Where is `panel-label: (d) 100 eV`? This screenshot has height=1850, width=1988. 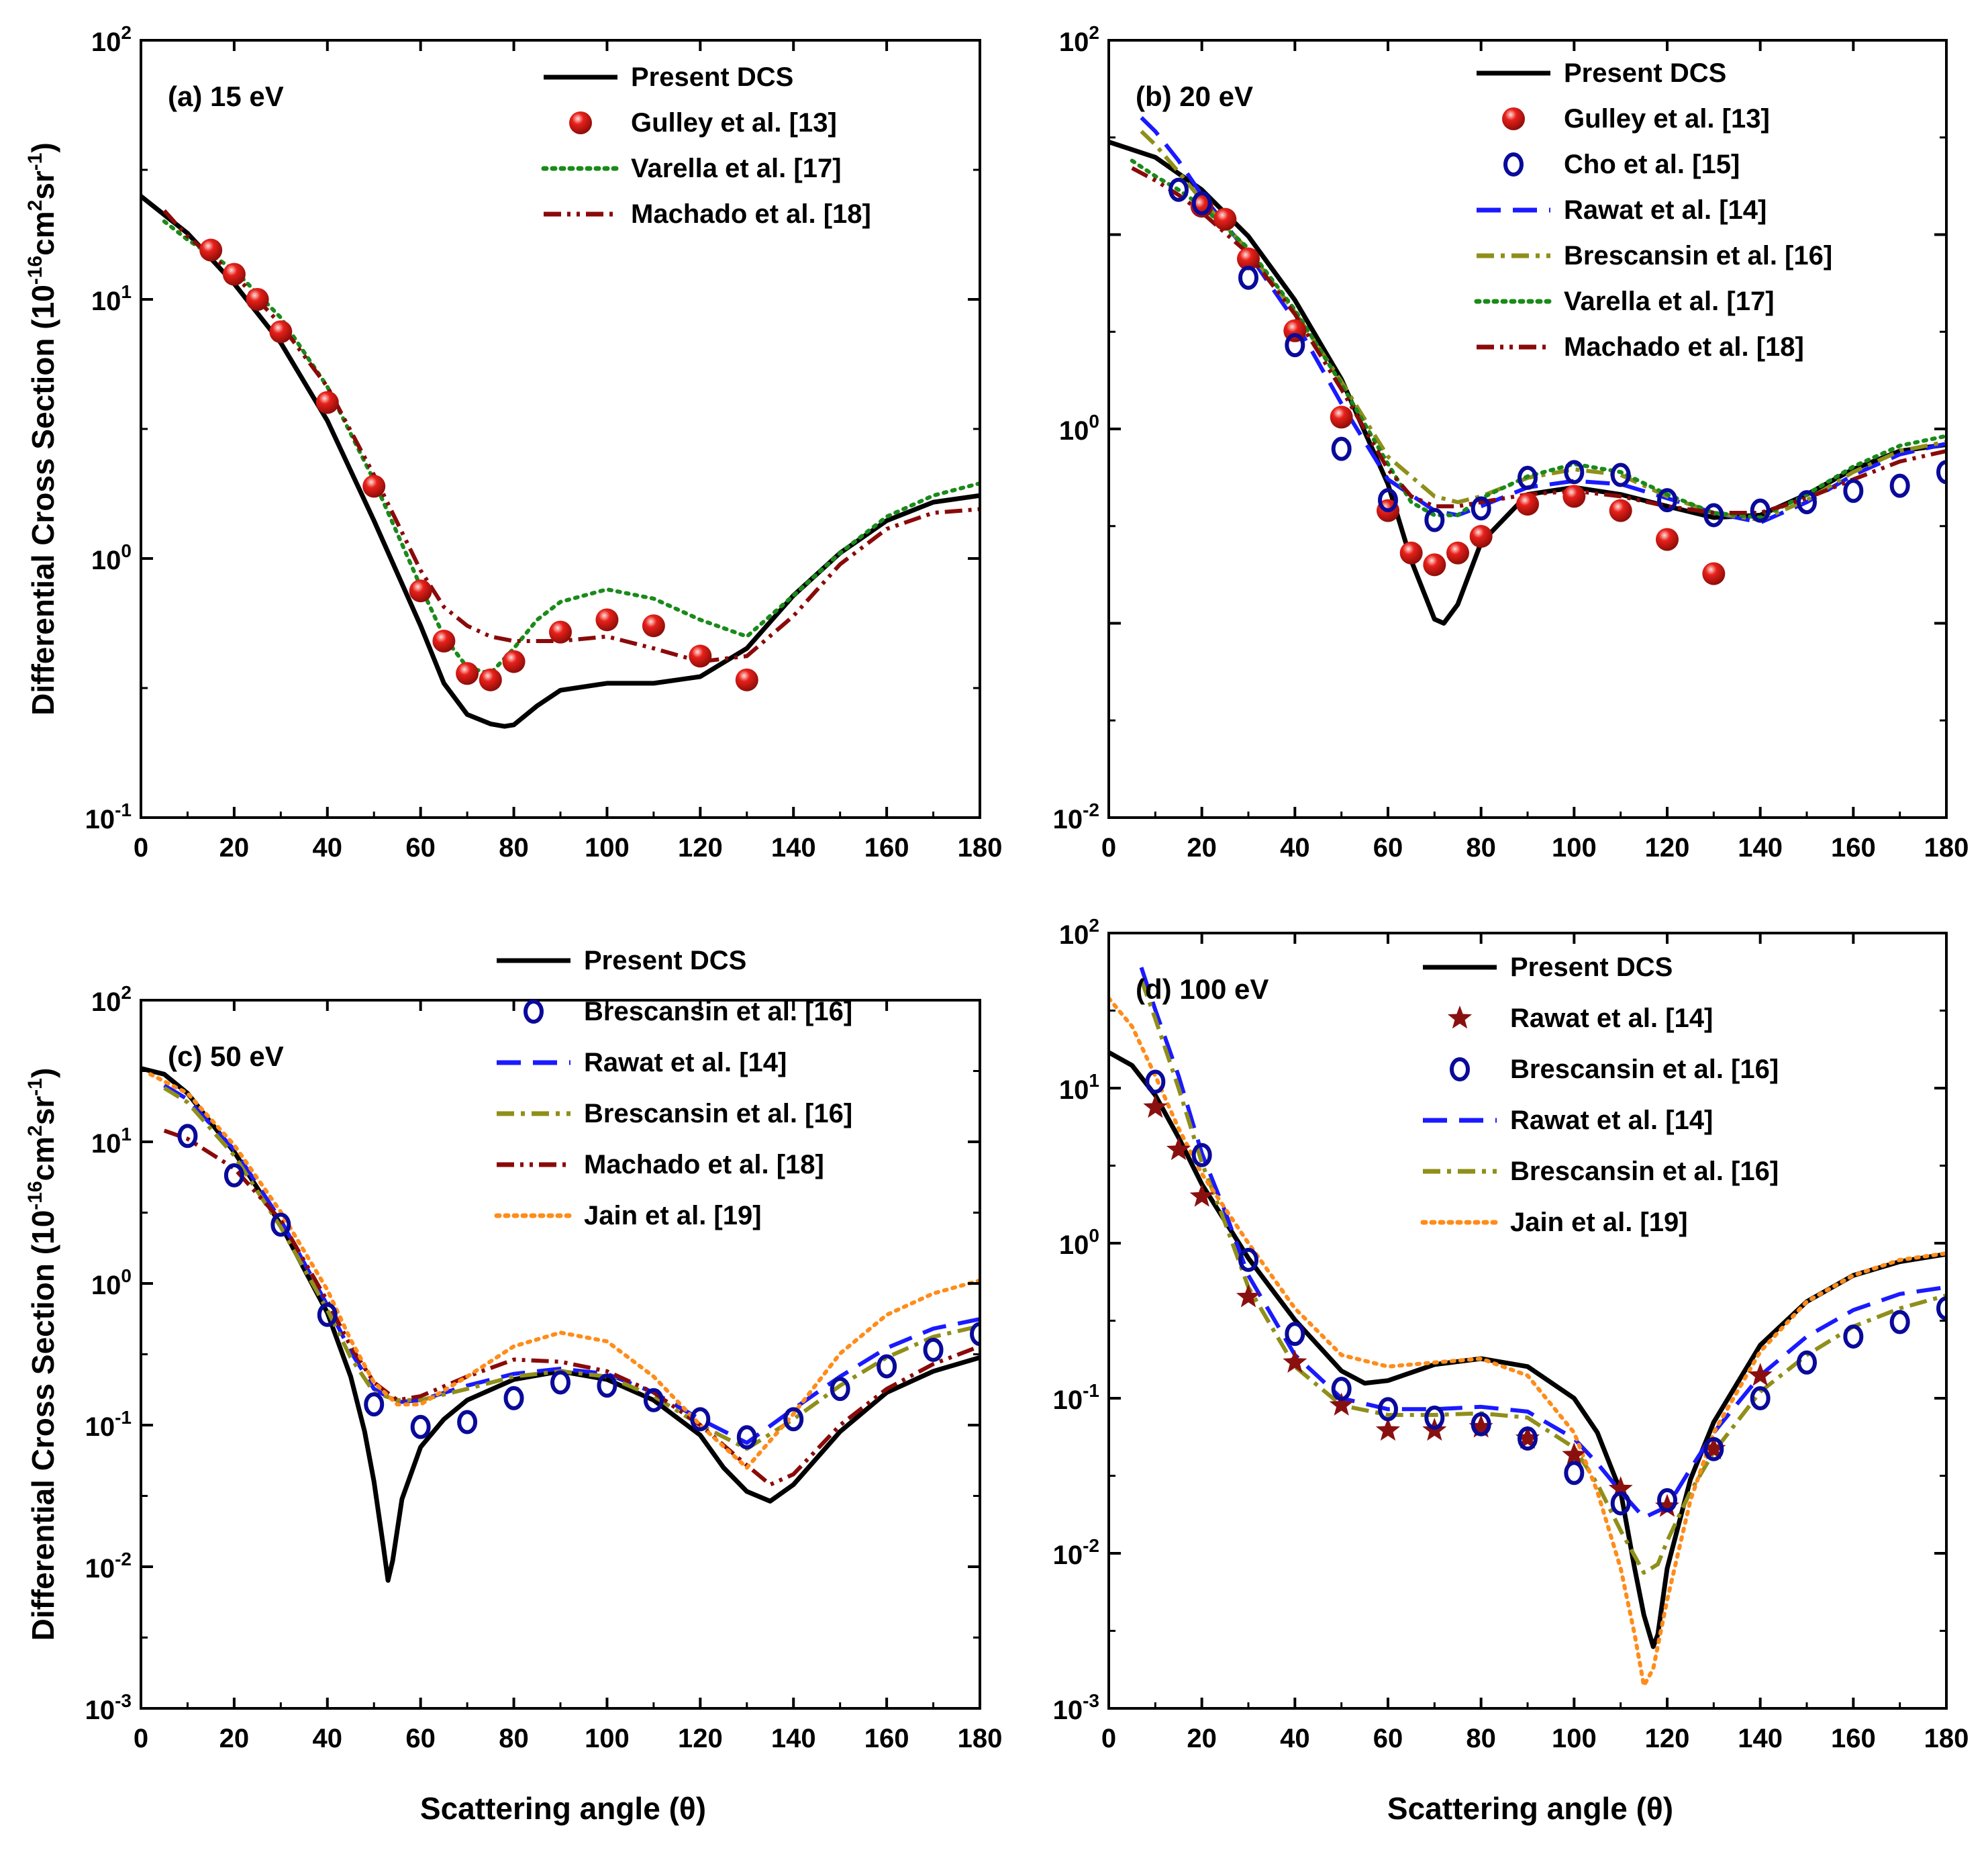
panel-label: (d) 100 eV is located at coordinates (1202, 989).